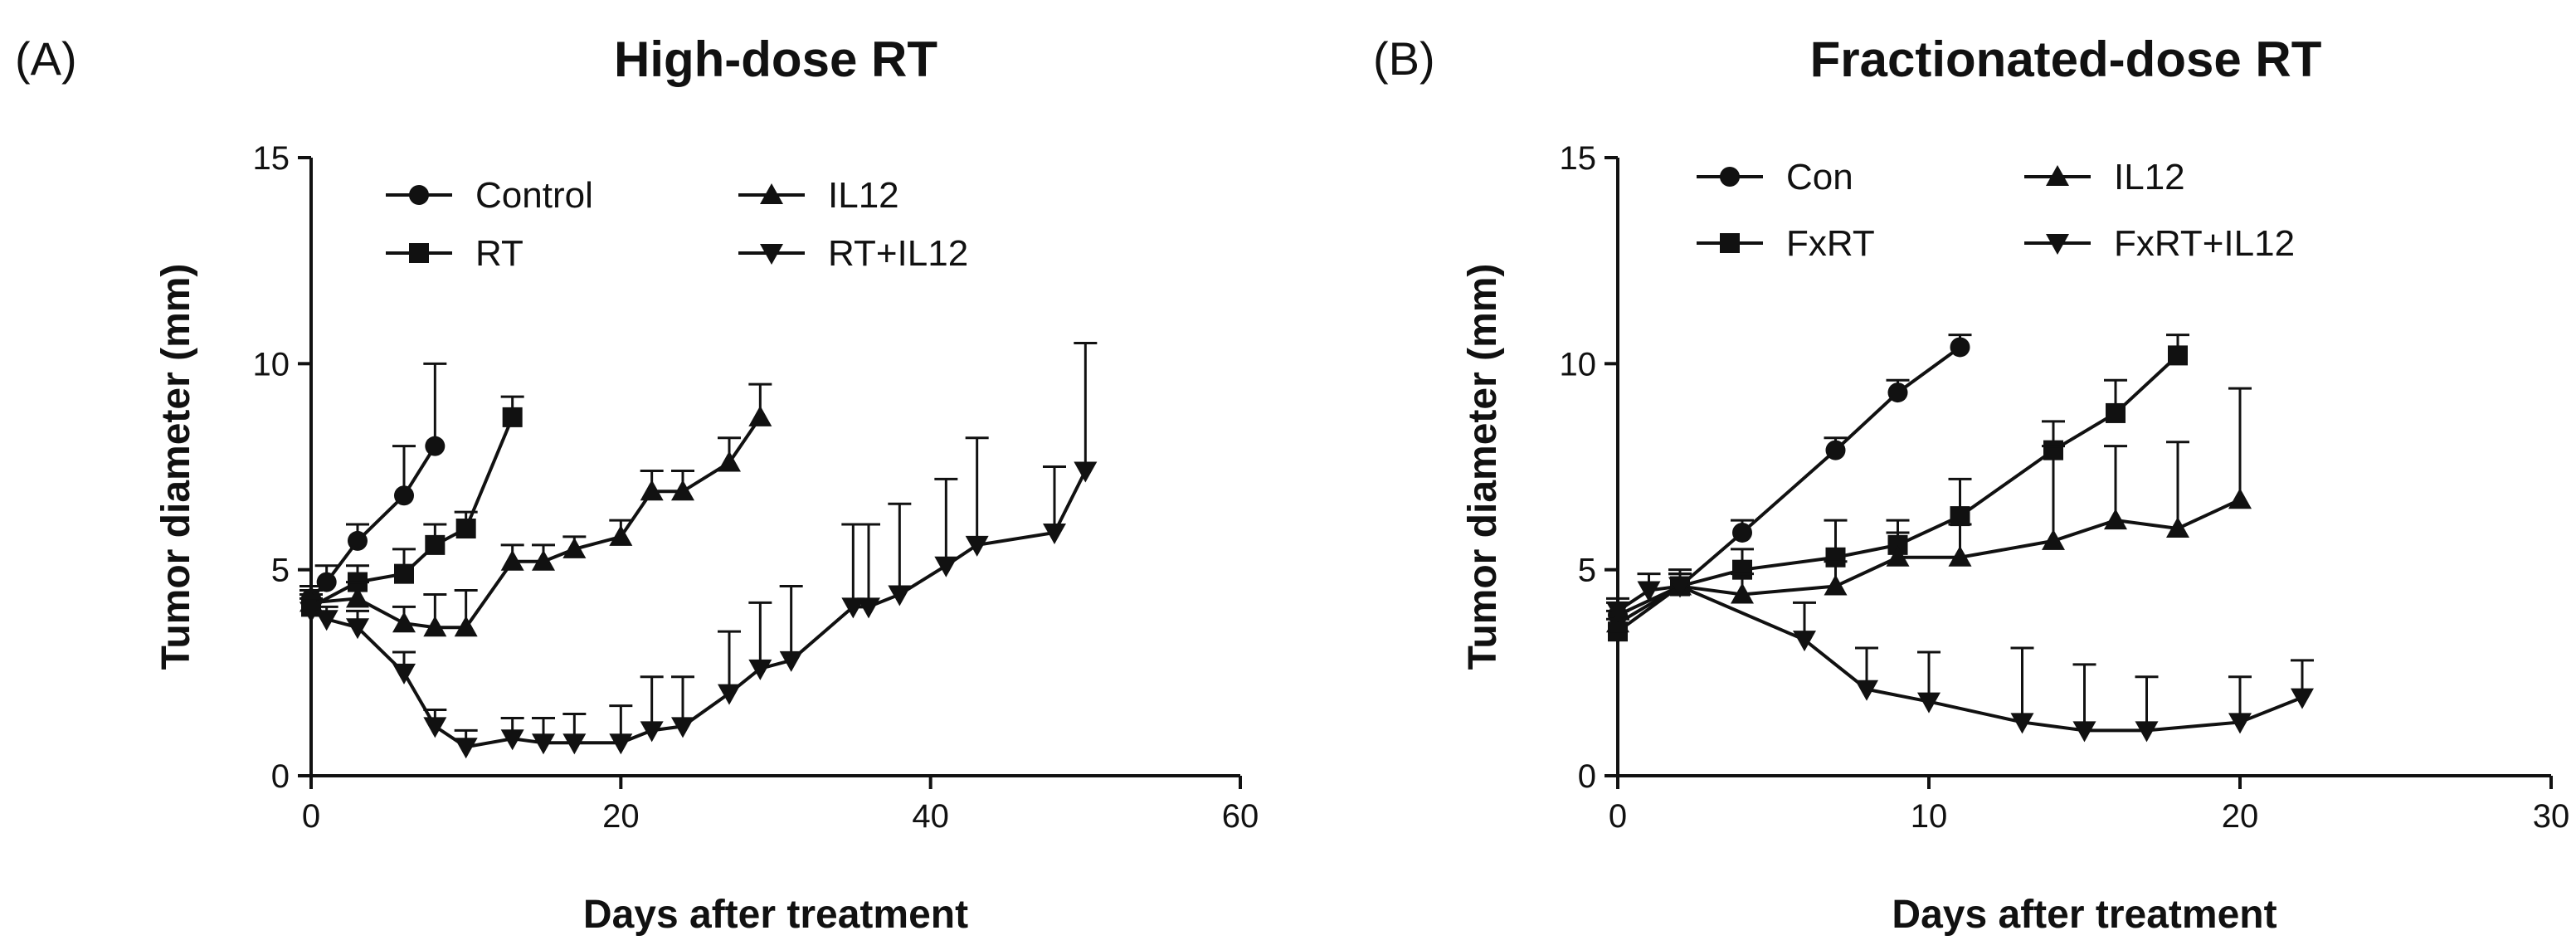 The image size is (2576, 950). I want to click on legend-item-fxrt: FxRT, so click(1786, 243).